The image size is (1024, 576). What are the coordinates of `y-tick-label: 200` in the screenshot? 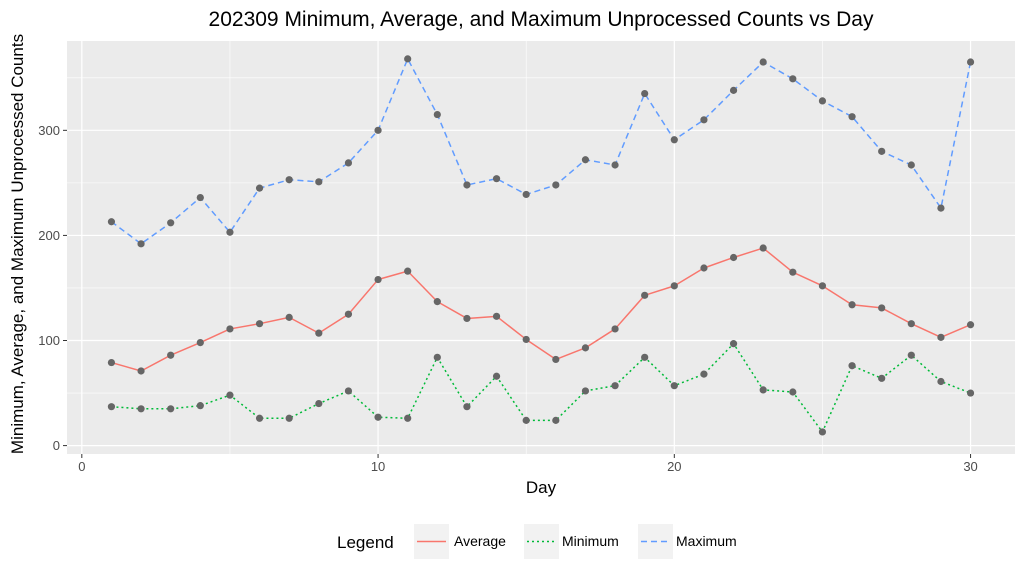 It's located at (49, 235).